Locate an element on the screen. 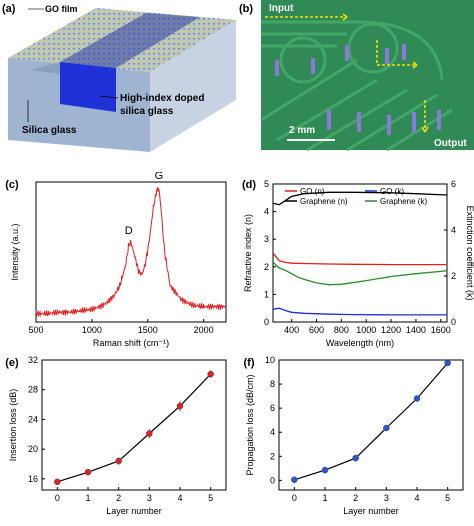  high-index-core is located at coordinates (88, 87).